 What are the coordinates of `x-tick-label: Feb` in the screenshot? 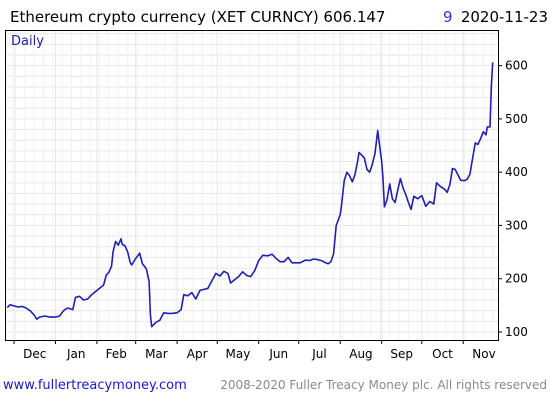 It's located at (116, 354).